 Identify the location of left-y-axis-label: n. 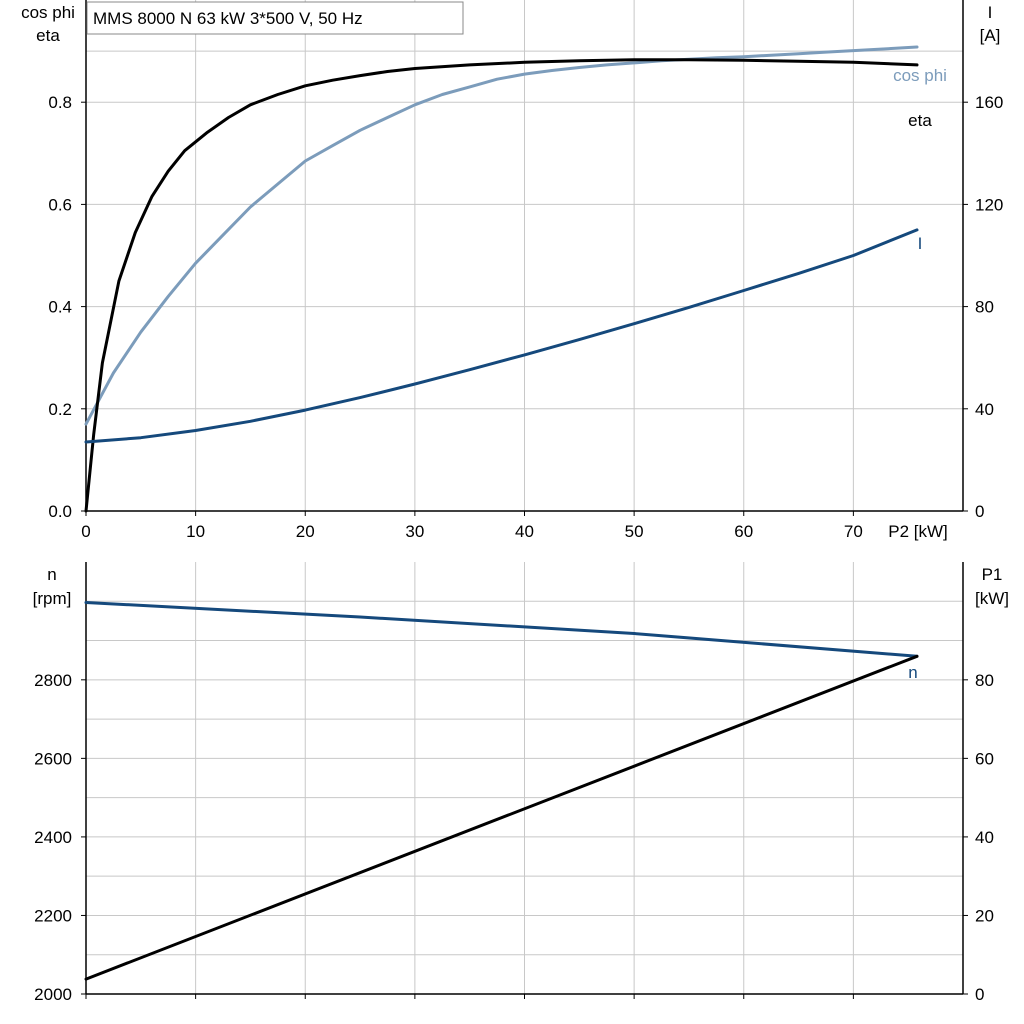
(51, 574).